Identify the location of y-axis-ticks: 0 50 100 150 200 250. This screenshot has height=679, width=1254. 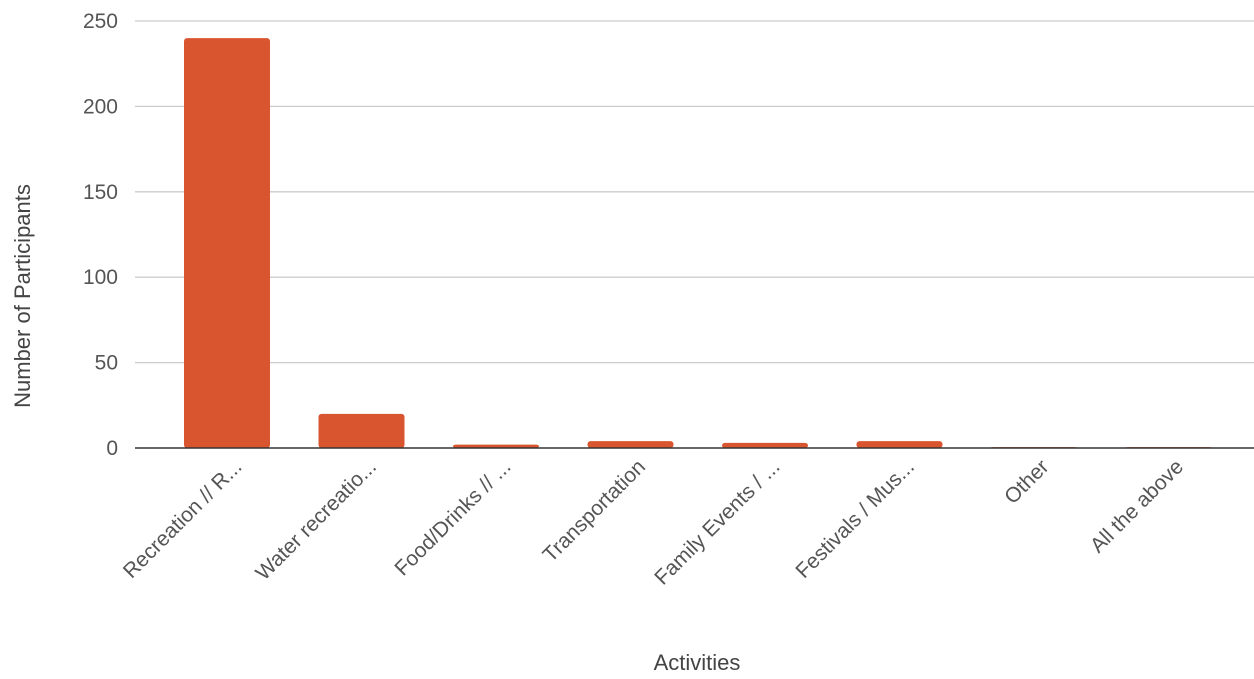
(100, 235).